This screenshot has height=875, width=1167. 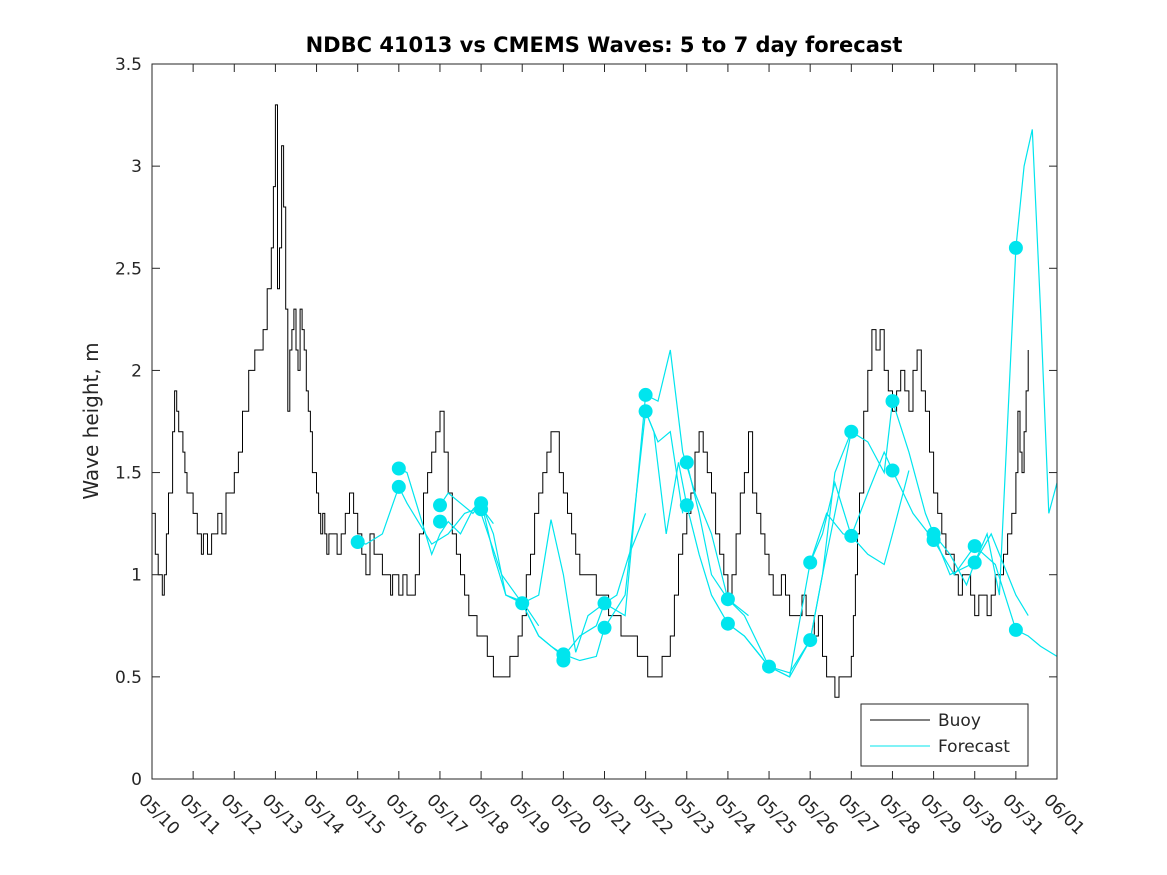 I want to click on y-tick-label: 2.5, so click(x=128, y=269).